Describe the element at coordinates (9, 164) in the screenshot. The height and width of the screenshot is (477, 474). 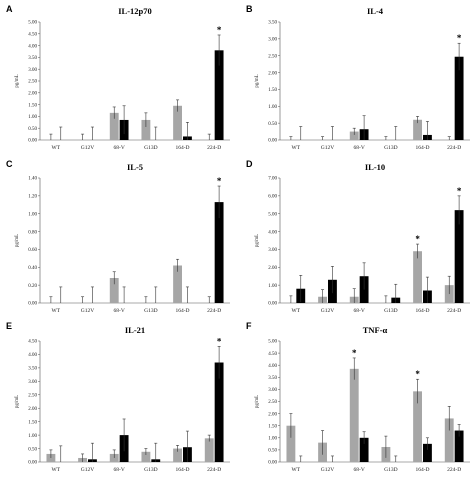
I see `panel-letter: C` at that location.